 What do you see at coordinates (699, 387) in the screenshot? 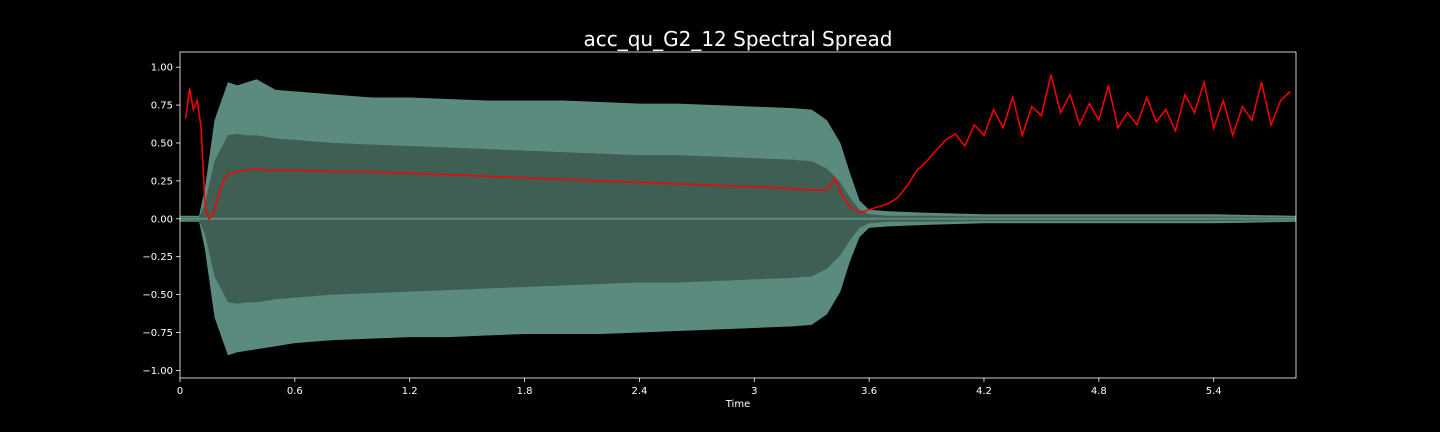
I see `x-axis: 0 0.6 1.2 1.8 2.4 3 3.6 4.2 4.8 5.4` at bounding box center [699, 387].